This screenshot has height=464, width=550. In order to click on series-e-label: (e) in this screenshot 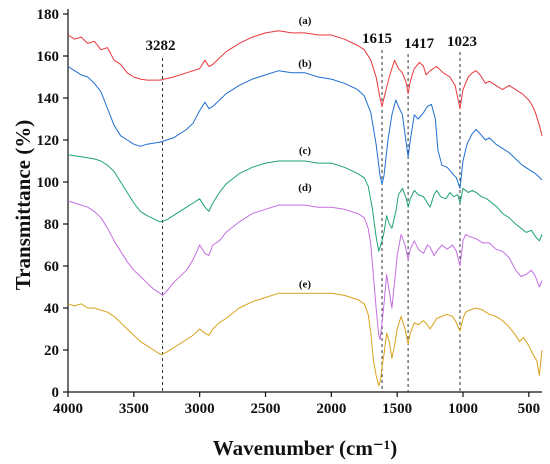, I will do `click(305, 284)`.